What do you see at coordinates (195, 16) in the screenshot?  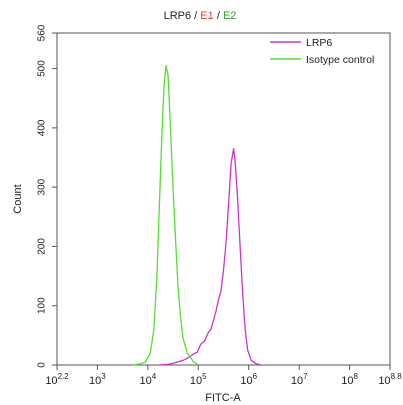 I see `title-part-1: /` at bounding box center [195, 16].